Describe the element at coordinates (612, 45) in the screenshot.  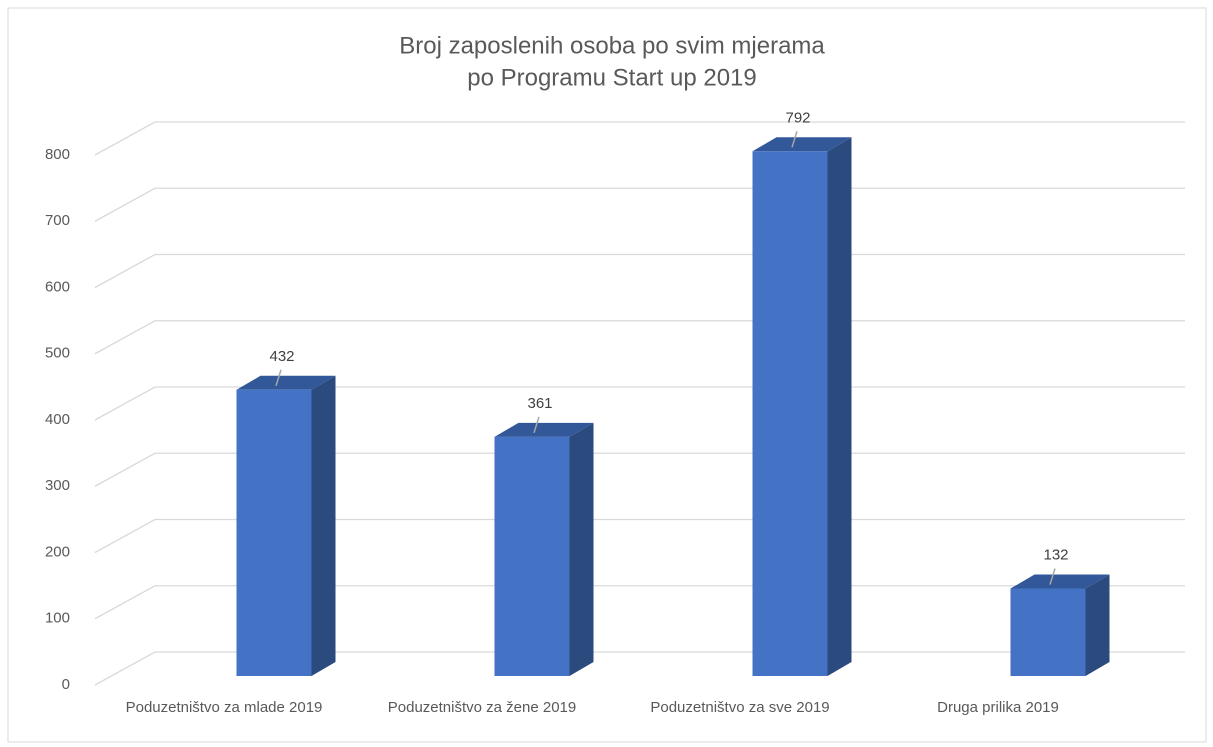
I see `chart-title: Broj zaposlenih osoba po svim mjerama` at that location.